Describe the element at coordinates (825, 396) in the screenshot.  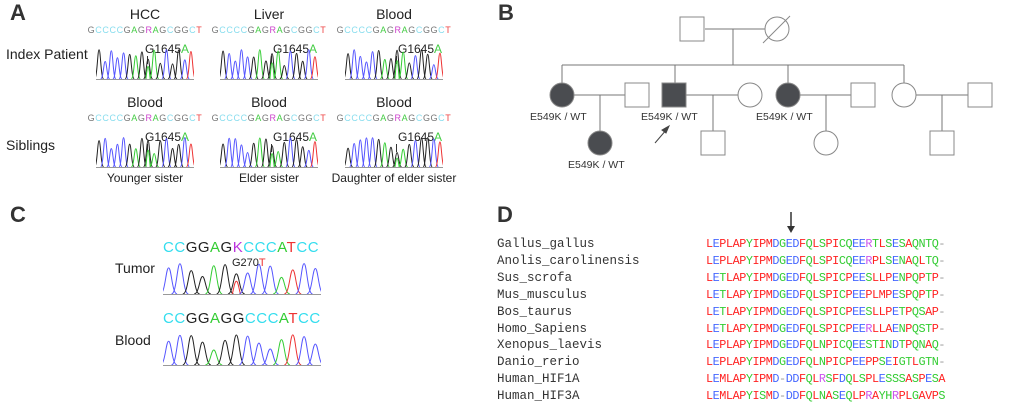
I see `protein-sequence: LEMLAPYISMD-DDFQLNASEQLPRAYHRPLGAVPS` at that location.